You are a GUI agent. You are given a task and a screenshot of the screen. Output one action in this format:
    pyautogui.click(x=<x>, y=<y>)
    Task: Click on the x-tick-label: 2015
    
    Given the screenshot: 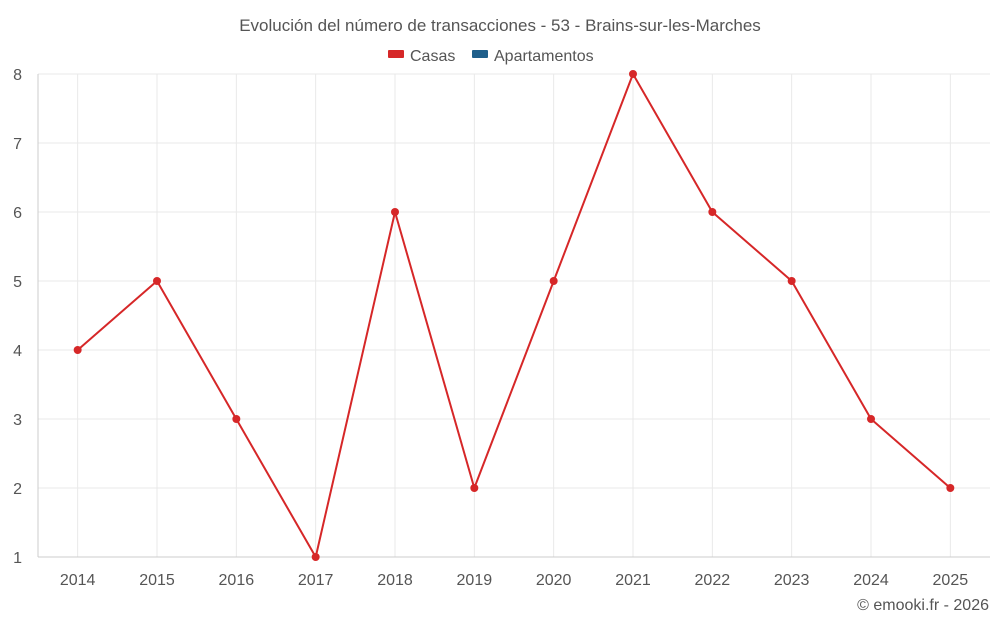 What is the action you would take?
    pyautogui.click(x=157, y=580)
    